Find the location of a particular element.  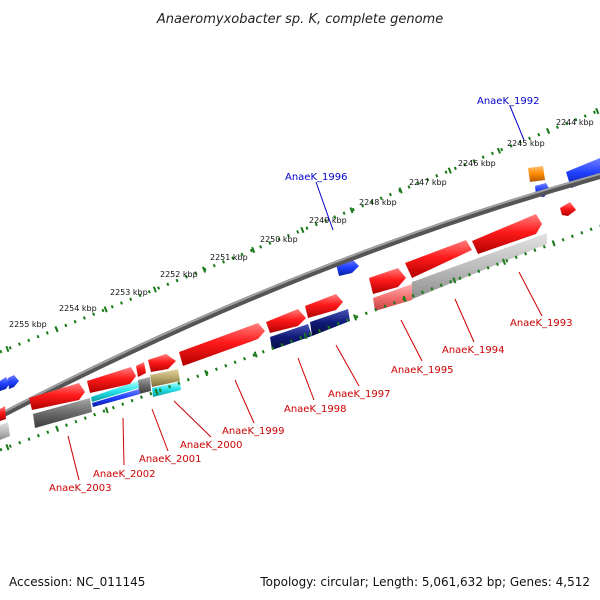

orange-pseudo-gene is located at coordinates (536, 174).